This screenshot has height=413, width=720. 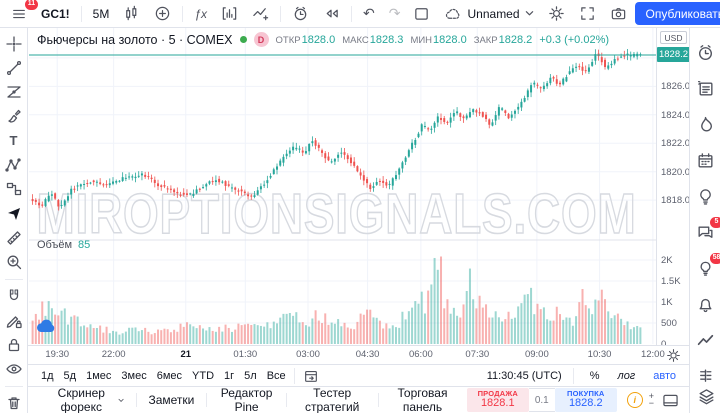 I want to click on quantity-stepper: + −, so click(x=651, y=399).